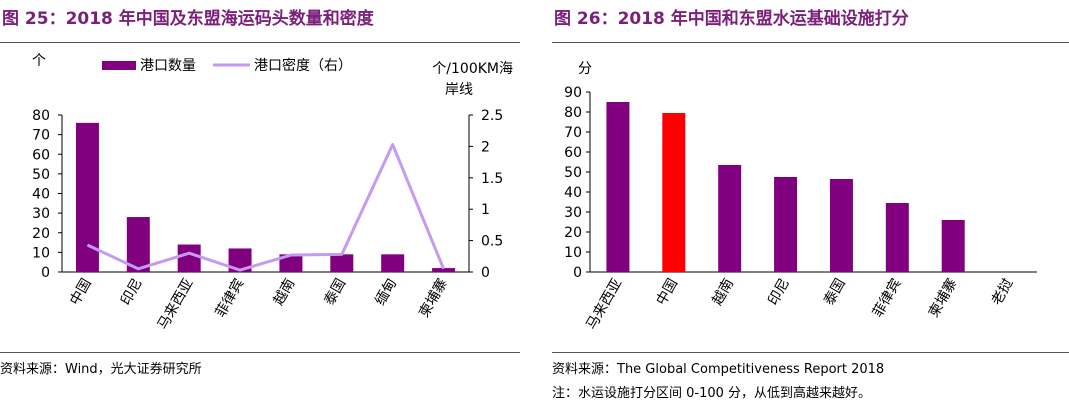 The image size is (1069, 408). Describe the element at coordinates (573, 213) in the screenshot. I see `y-tick-label: 30` at that location.